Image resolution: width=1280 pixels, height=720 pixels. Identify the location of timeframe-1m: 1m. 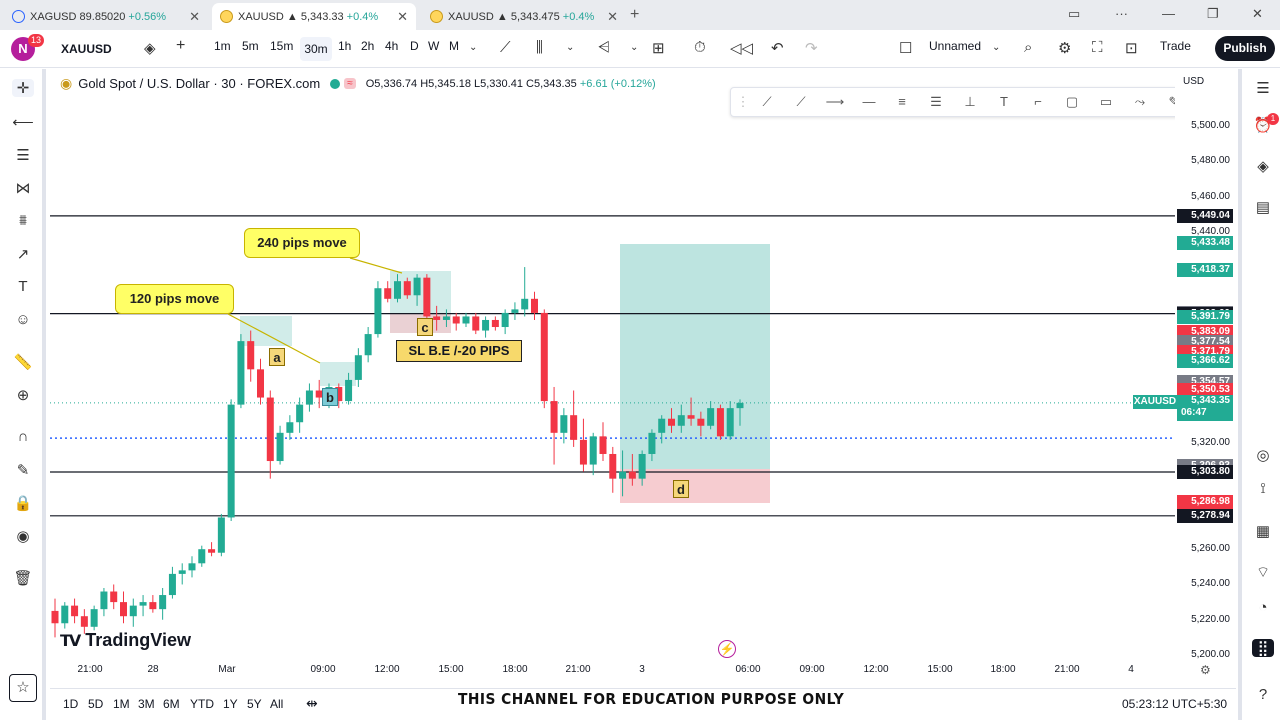
(222, 46).